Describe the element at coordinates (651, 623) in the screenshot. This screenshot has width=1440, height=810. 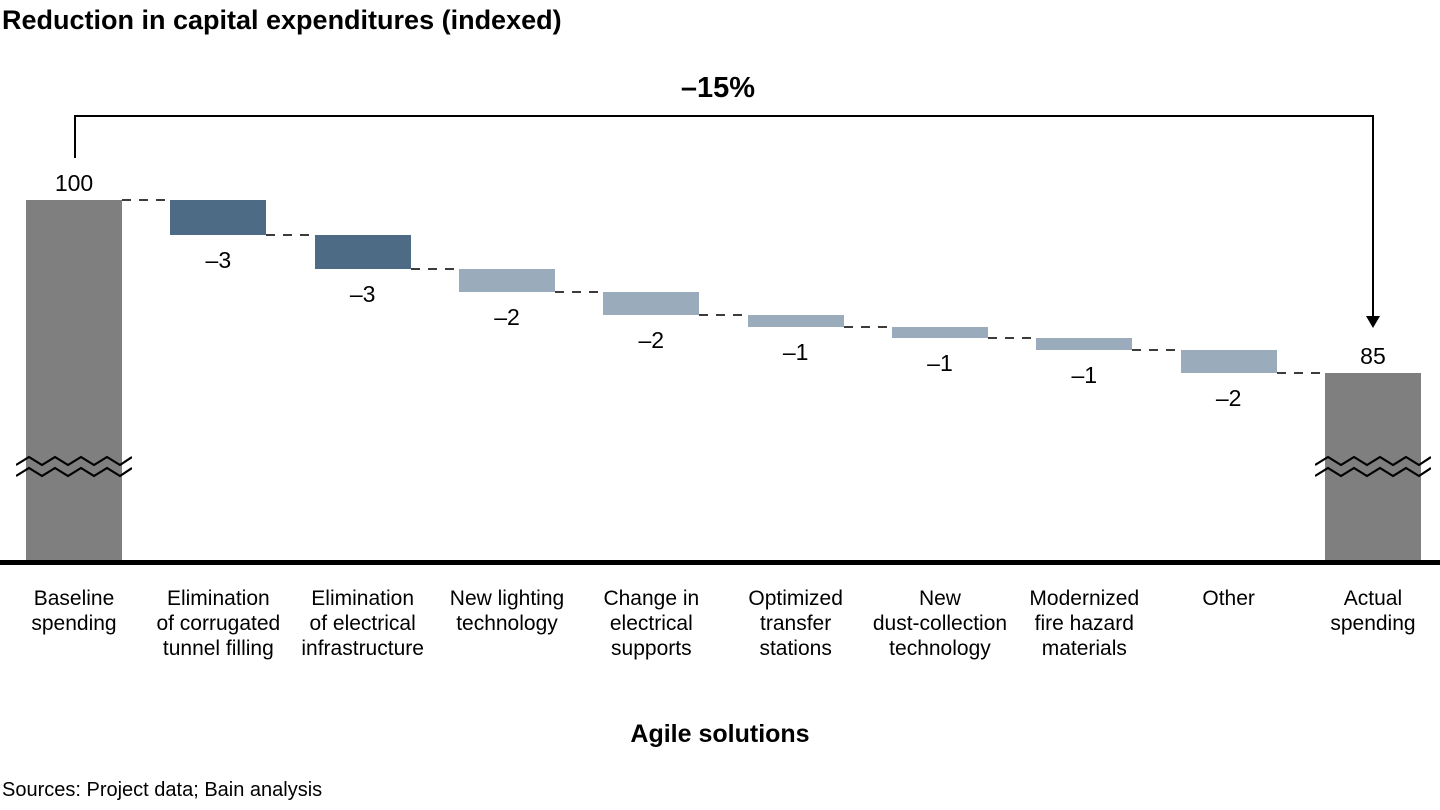
I see `category-label: Change in electrical supports` at that location.